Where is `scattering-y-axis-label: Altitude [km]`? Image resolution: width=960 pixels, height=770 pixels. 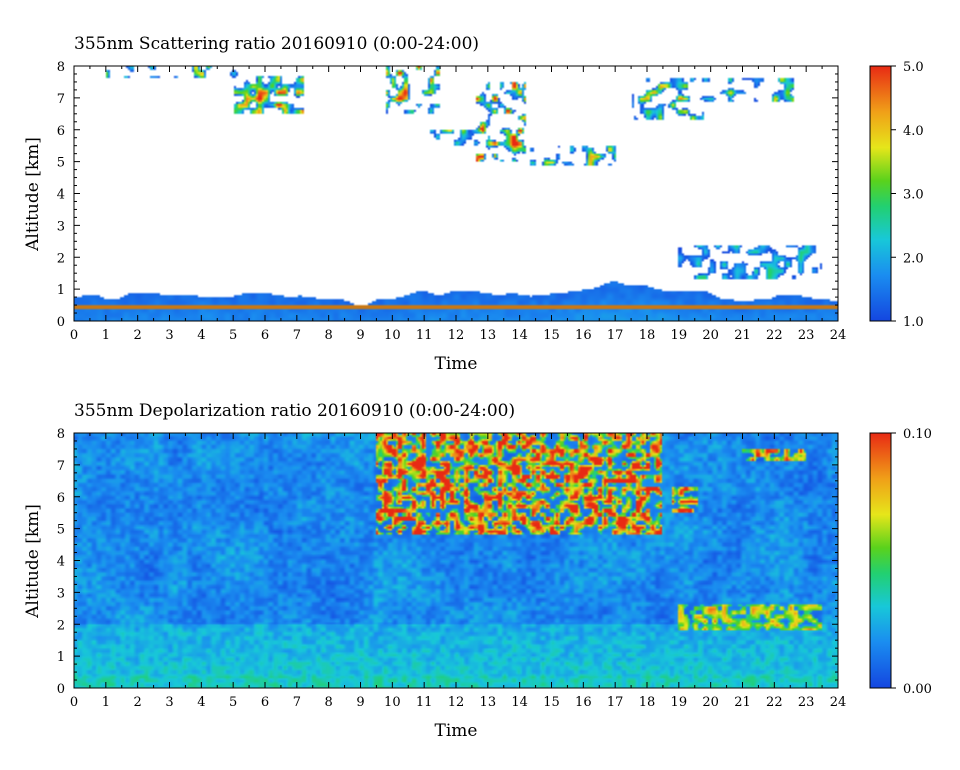 scattering-y-axis-label: Altitude [km] is located at coordinates (33, 194).